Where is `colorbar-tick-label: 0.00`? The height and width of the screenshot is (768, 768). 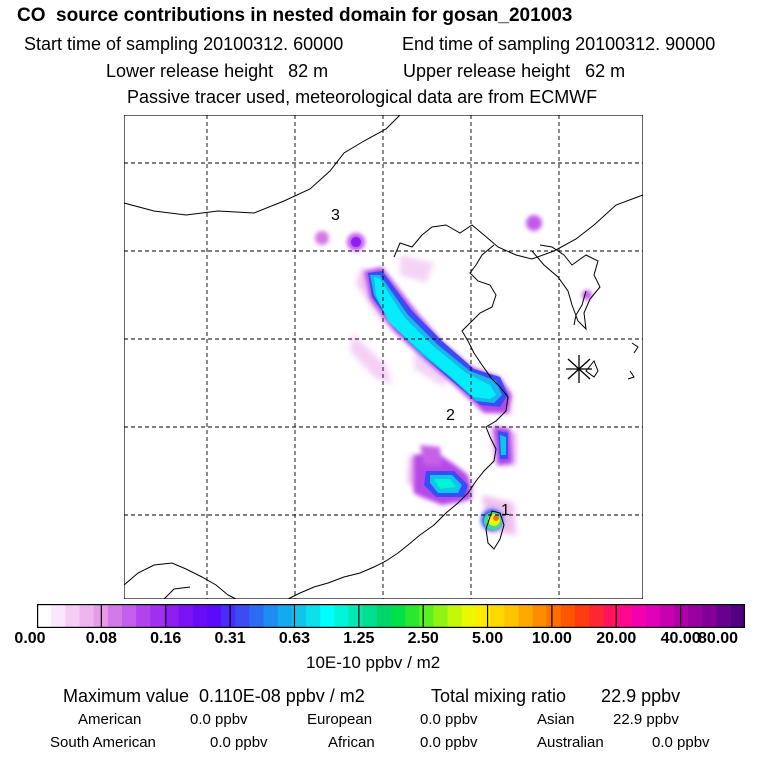 colorbar-tick-label: 0.00 is located at coordinates (30, 638).